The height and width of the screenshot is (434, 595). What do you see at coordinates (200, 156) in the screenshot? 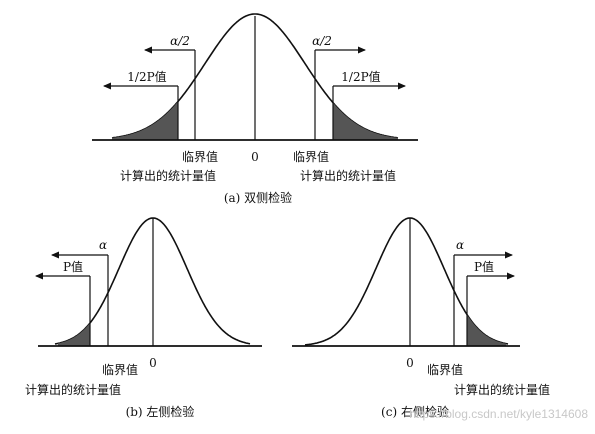
I see `critical-label-left: 临界值` at bounding box center [200, 156].